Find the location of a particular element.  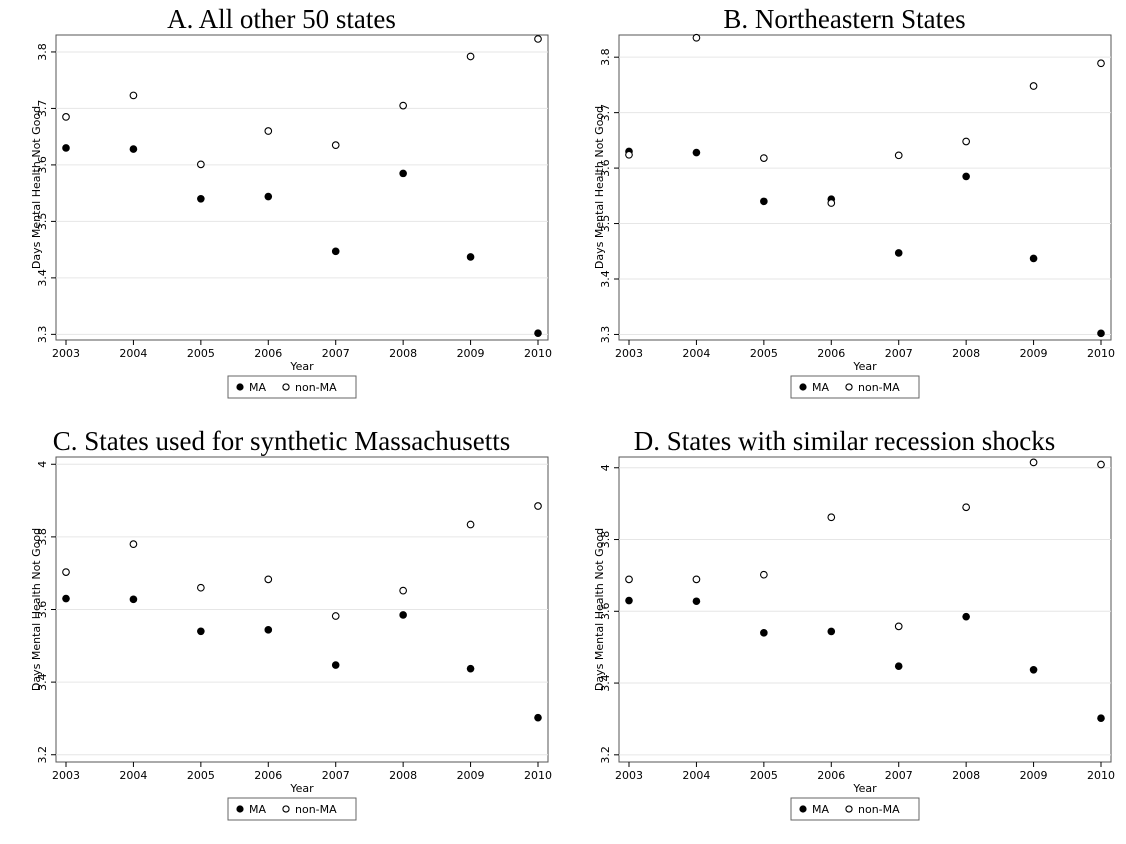

y-tick-label: 3.7 is located at coordinates (42, 109).